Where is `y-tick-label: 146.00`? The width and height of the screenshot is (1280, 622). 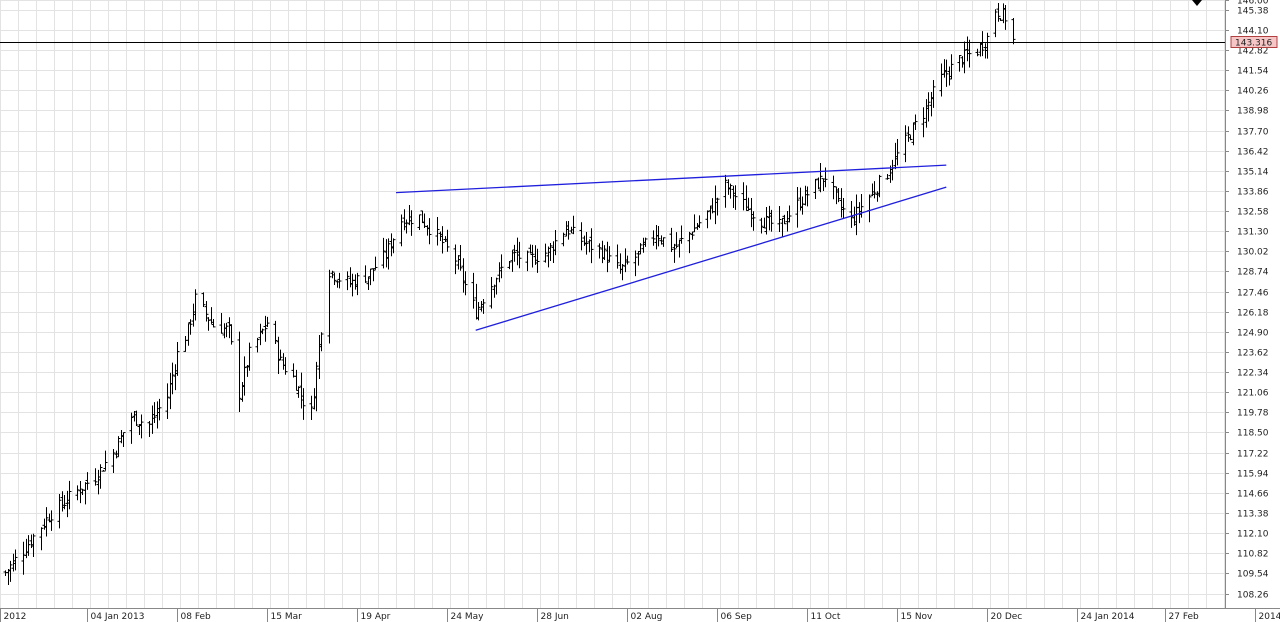 y-tick-label: 146.00 is located at coordinates (1253, 3).